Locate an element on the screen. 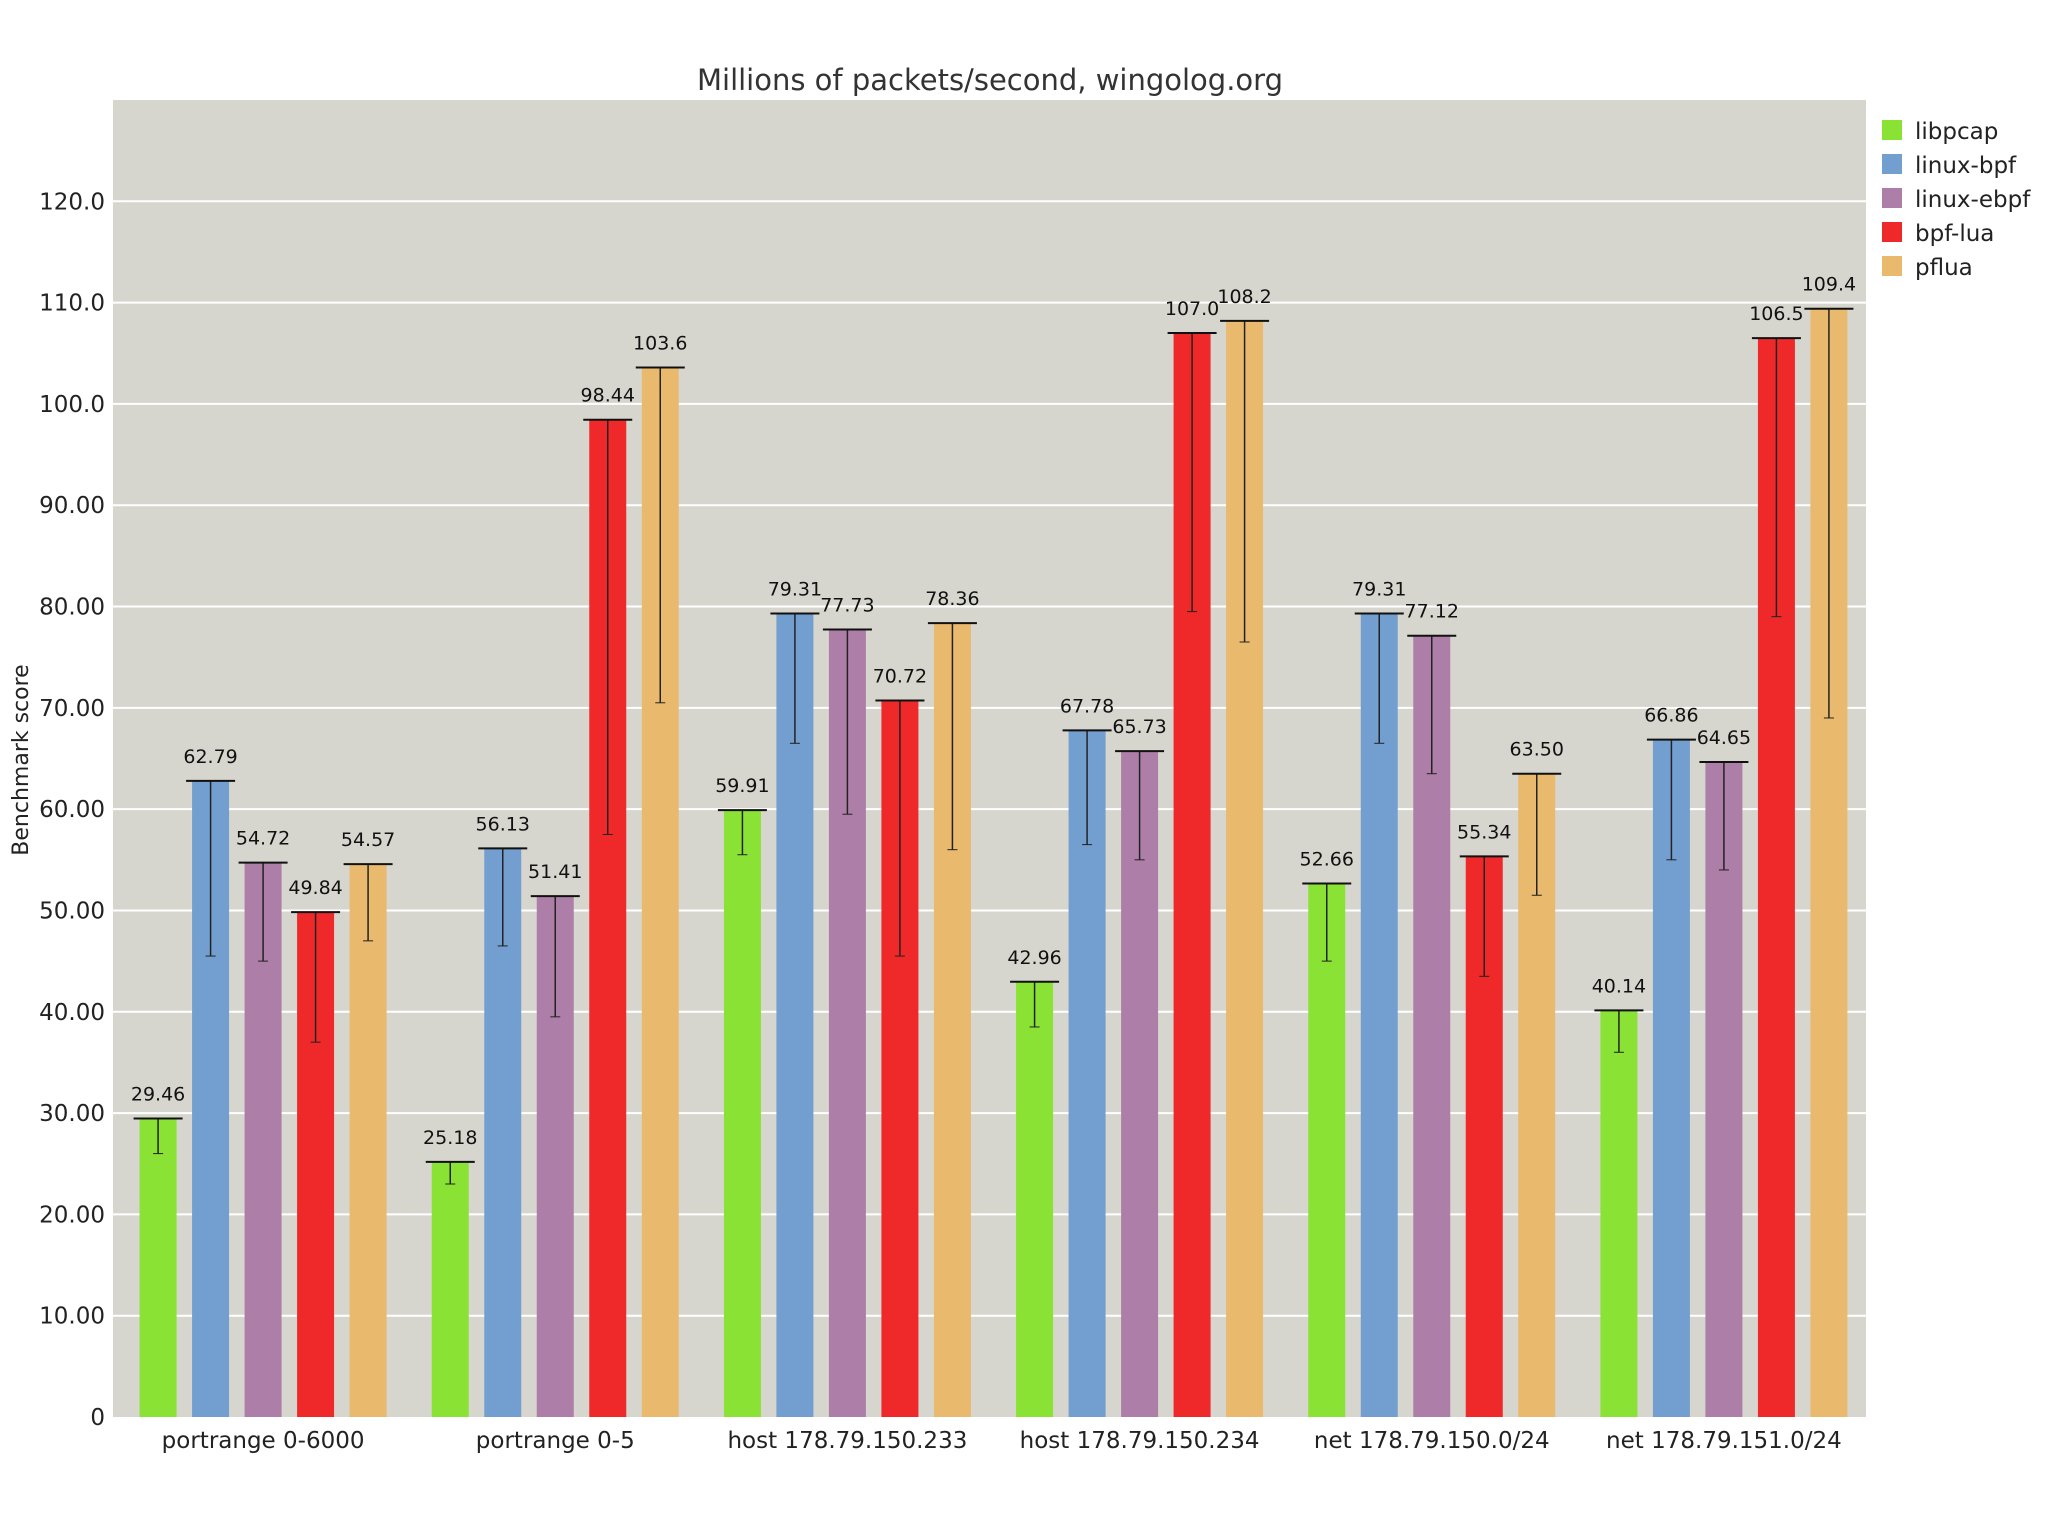 This screenshot has width=2048, height=1535. y-tick-label: 60.00 is located at coordinates (72, 810).